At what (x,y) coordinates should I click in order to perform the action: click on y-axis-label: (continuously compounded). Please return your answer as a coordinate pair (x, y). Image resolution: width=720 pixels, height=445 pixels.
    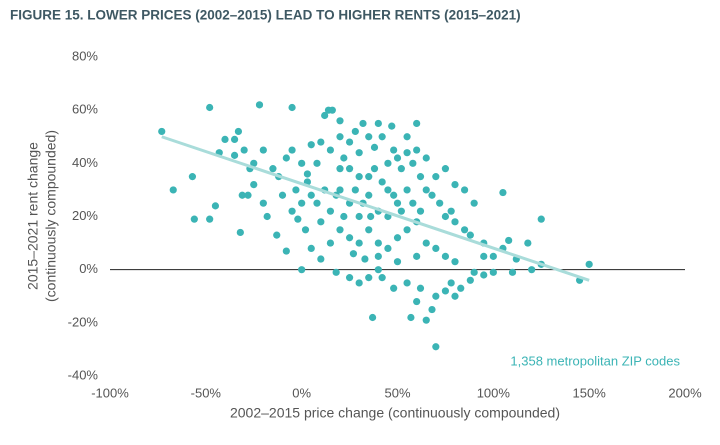
    Looking at the image, I should click on (51, 216).